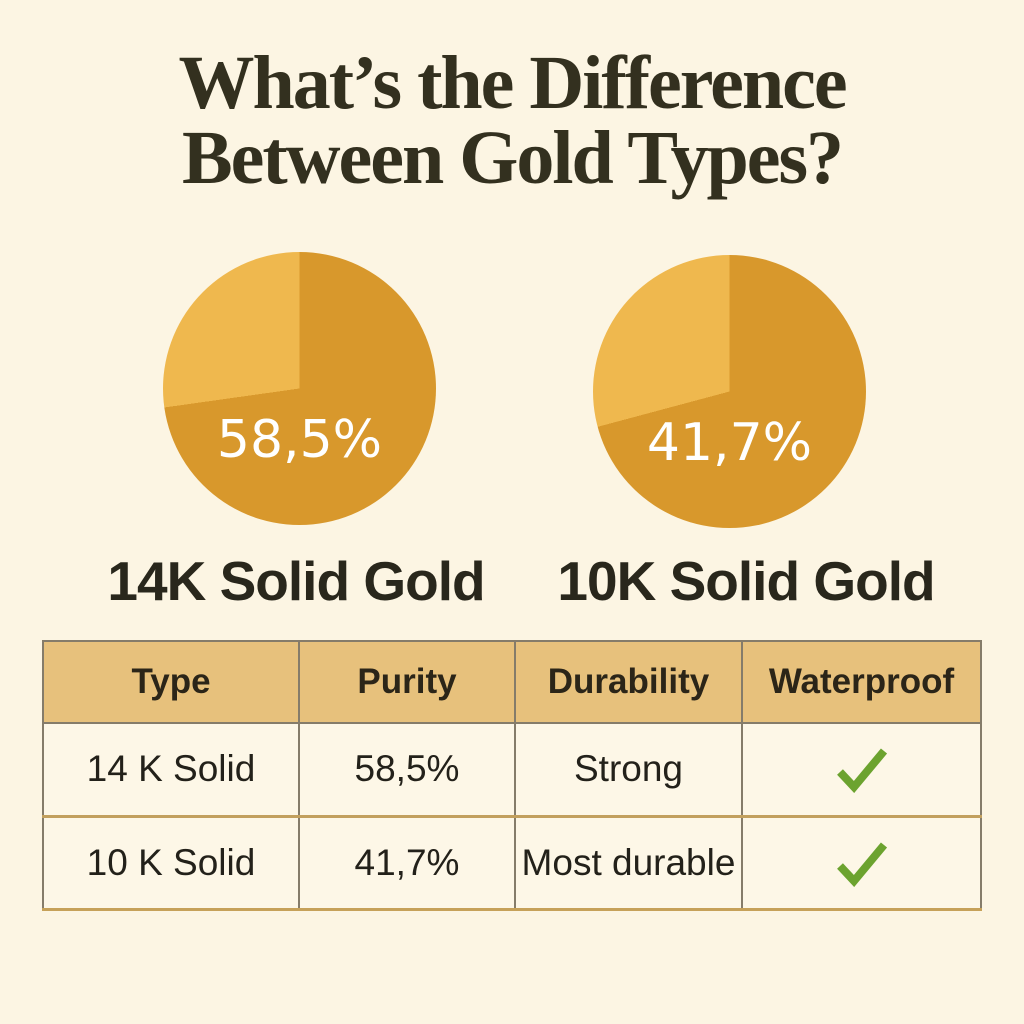 The width and height of the screenshot is (1024, 1024). Describe the element at coordinates (628, 862) in the screenshot. I see `cell-durability: Most durable` at that location.